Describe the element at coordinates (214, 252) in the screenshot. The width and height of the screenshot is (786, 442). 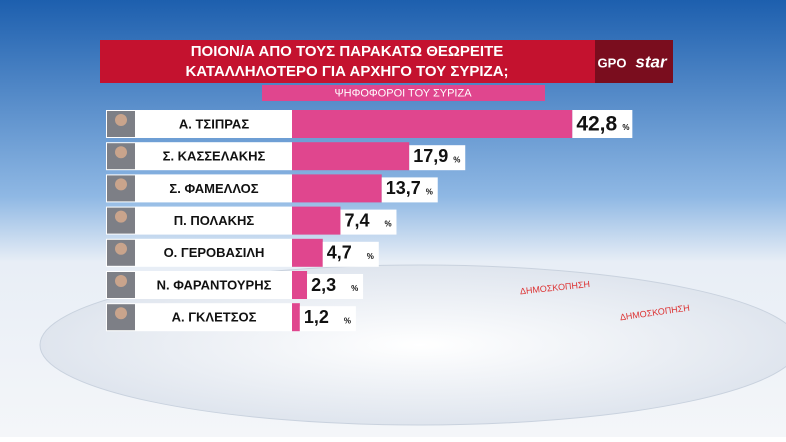
I see `category-label: Ο. ΓΕΡΟΒΑΣΙΛΗ` at that location.